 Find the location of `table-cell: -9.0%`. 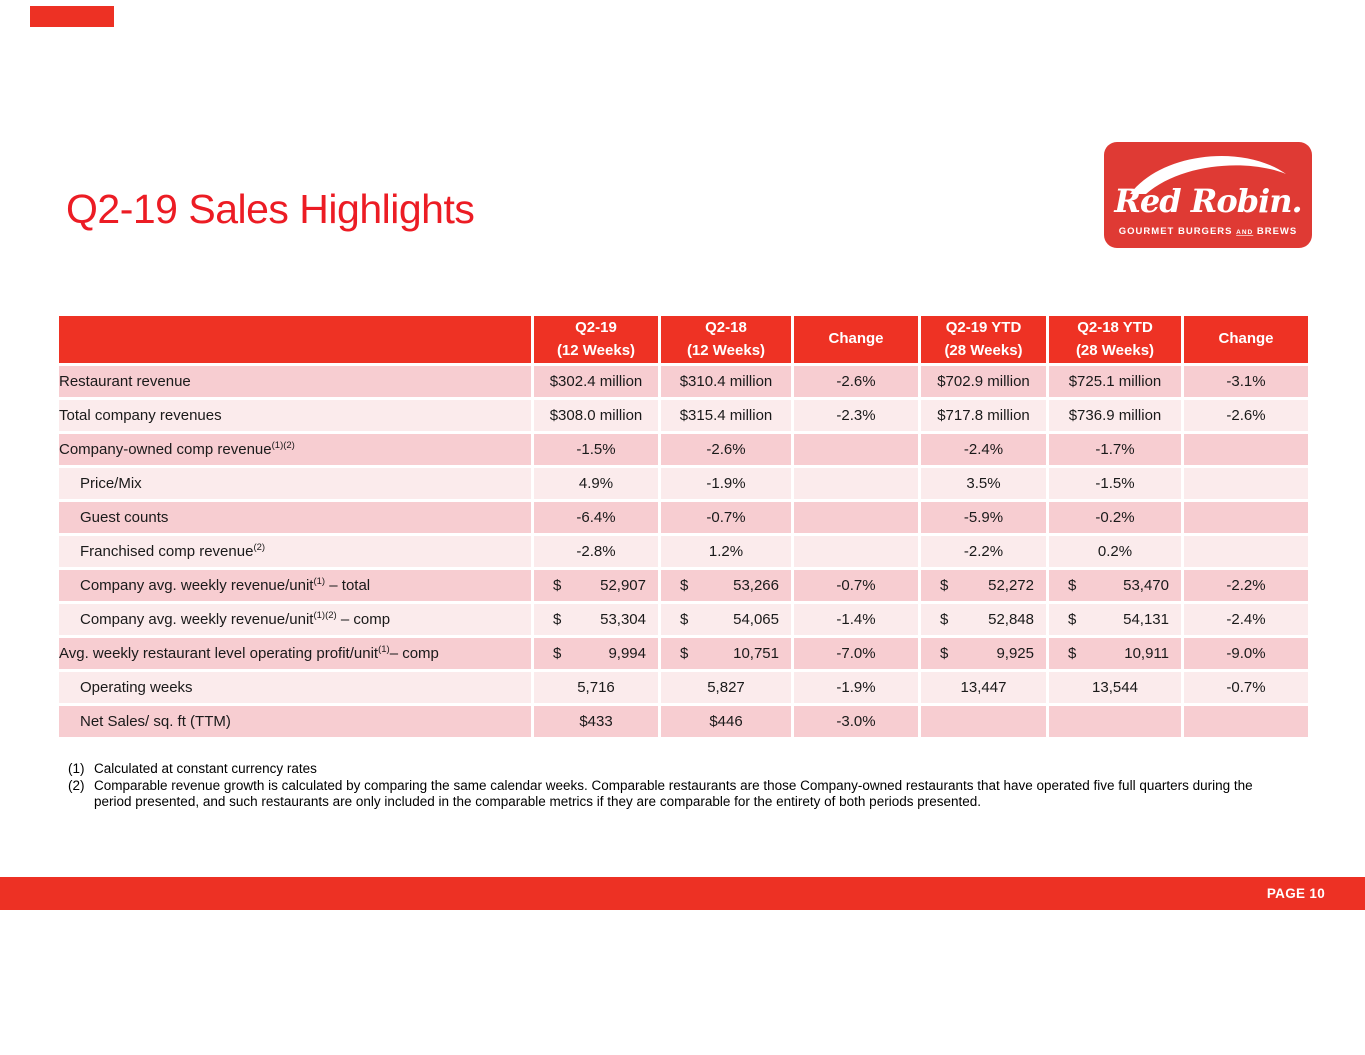

table-cell: -9.0% is located at coordinates (1246, 653).